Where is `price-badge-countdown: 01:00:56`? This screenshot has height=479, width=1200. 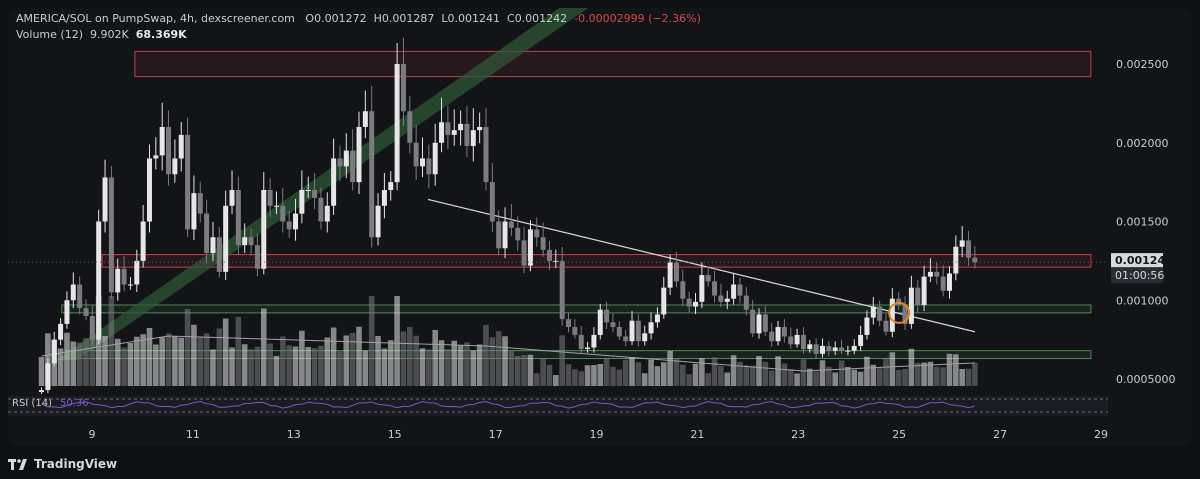 price-badge-countdown: 01:00:56 is located at coordinates (1139, 275).